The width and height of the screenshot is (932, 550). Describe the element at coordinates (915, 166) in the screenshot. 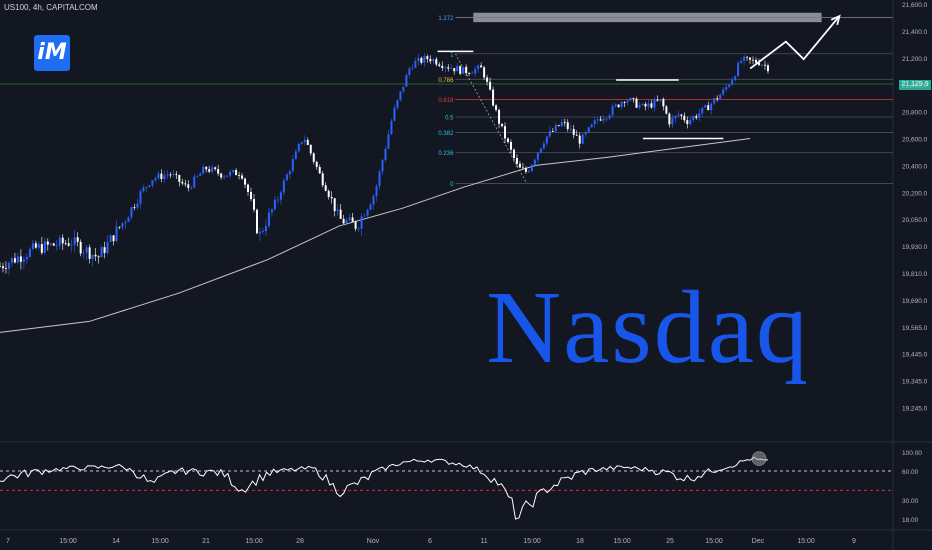

I see `price-tick-label: 20,400.0` at that location.